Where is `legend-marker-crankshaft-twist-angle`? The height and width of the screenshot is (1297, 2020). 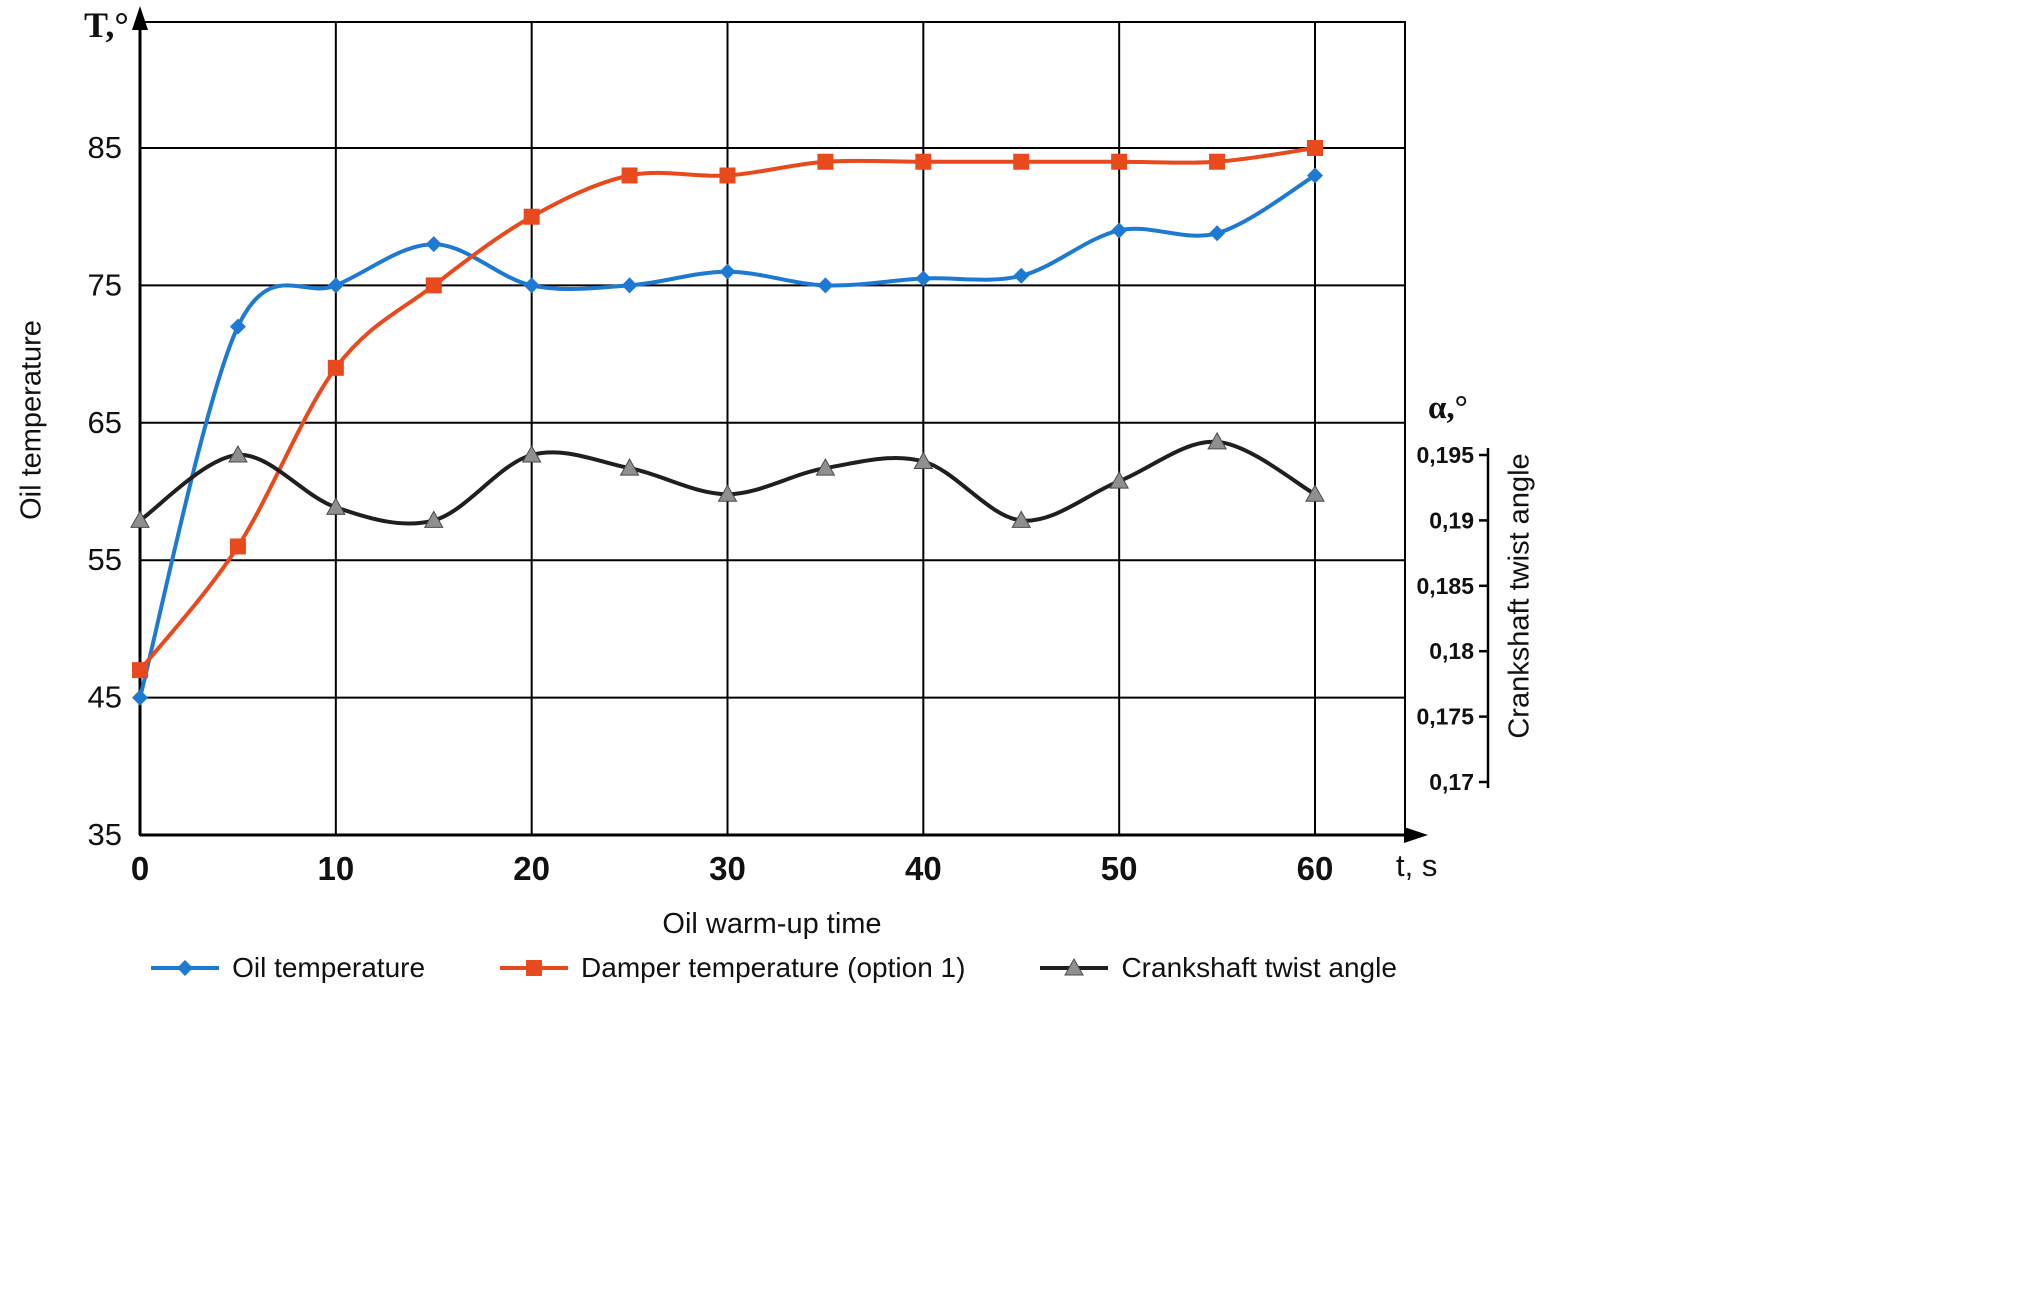
legend-marker-crankshaft-twist-angle is located at coordinates (1074, 966).